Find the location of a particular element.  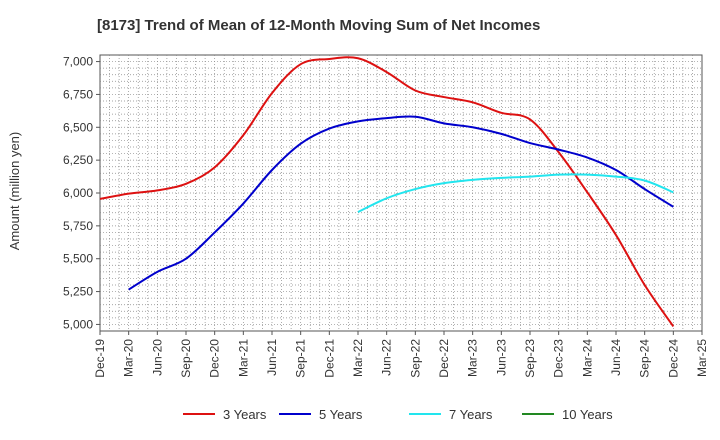

y-axis-label: Amount (million yen) is located at coordinates (14, 191).